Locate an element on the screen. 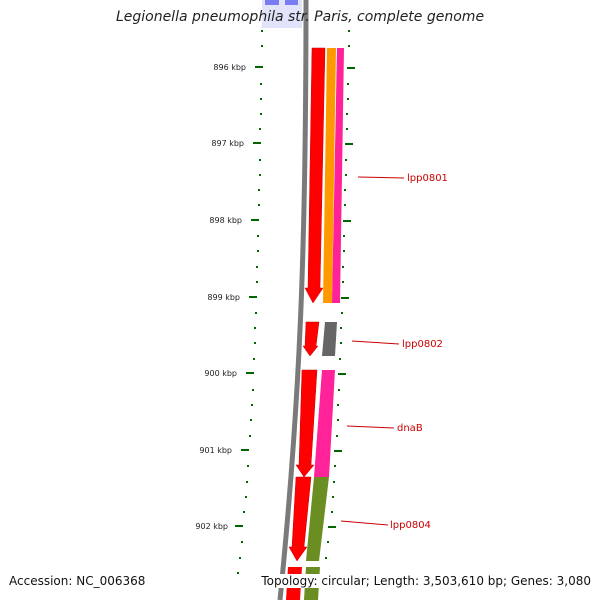 The width and height of the screenshot is (600, 600). track-gray is located at coordinates (329, 339).